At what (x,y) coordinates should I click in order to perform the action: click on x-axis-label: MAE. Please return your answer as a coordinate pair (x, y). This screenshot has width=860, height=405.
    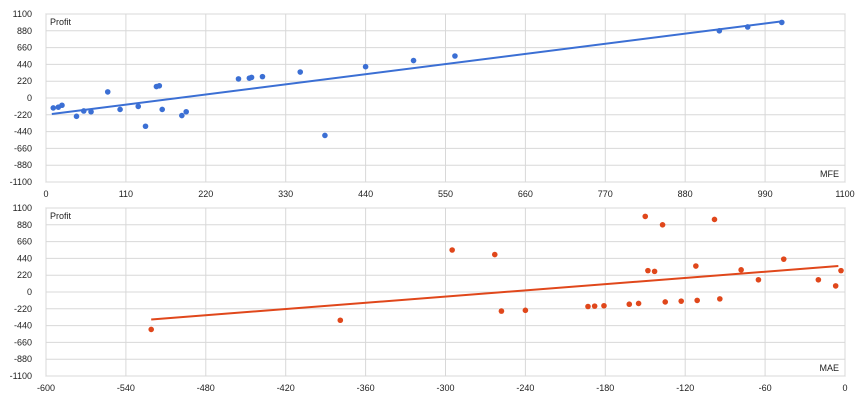
    Looking at the image, I should click on (829, 368).